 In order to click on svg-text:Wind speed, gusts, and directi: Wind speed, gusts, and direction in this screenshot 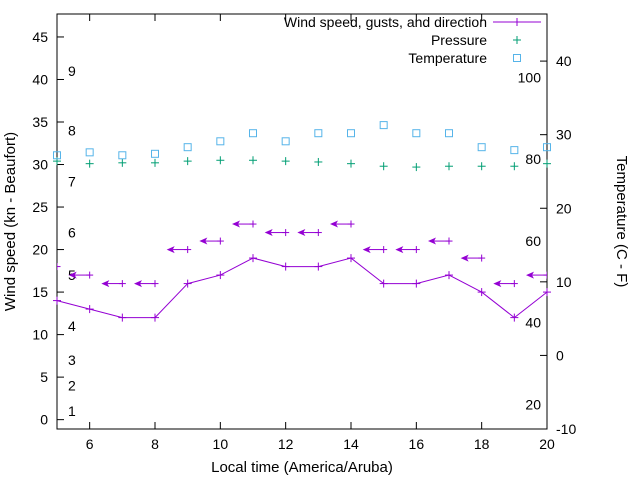, I will do `click(385, 22)`.